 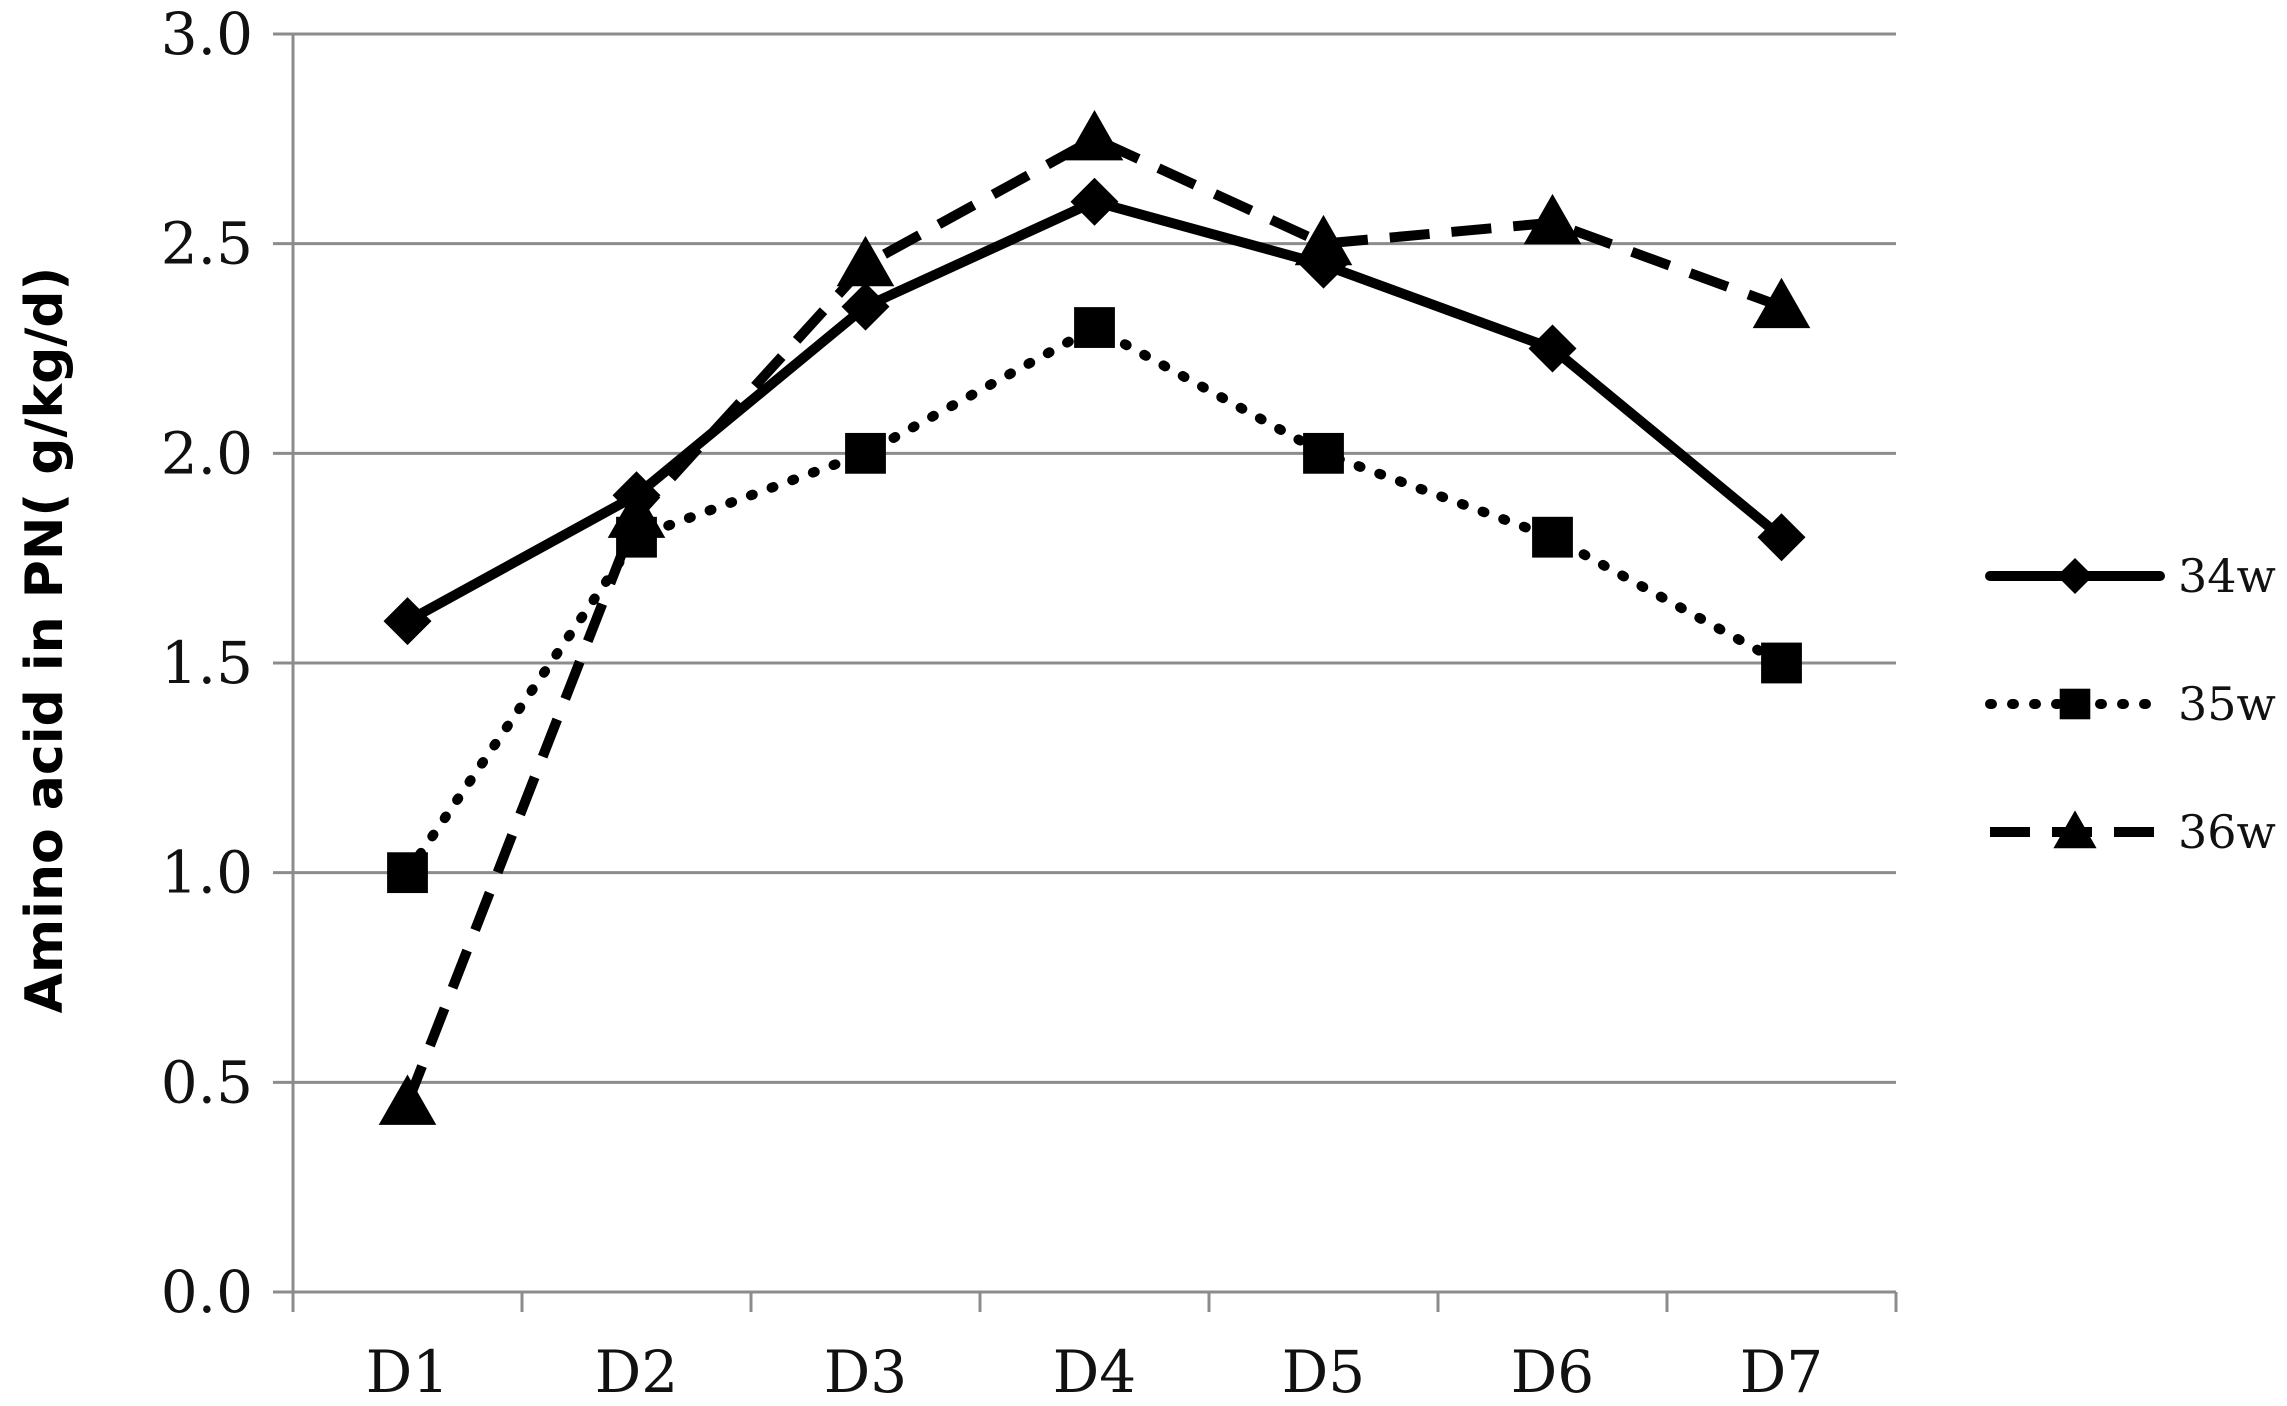 I want to click on data-point-36w-D3, so click(x=865, y=261).